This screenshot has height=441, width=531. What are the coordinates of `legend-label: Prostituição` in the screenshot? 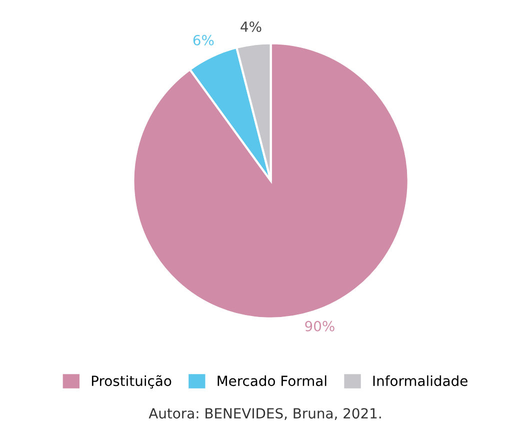 It's located at (132, 382).